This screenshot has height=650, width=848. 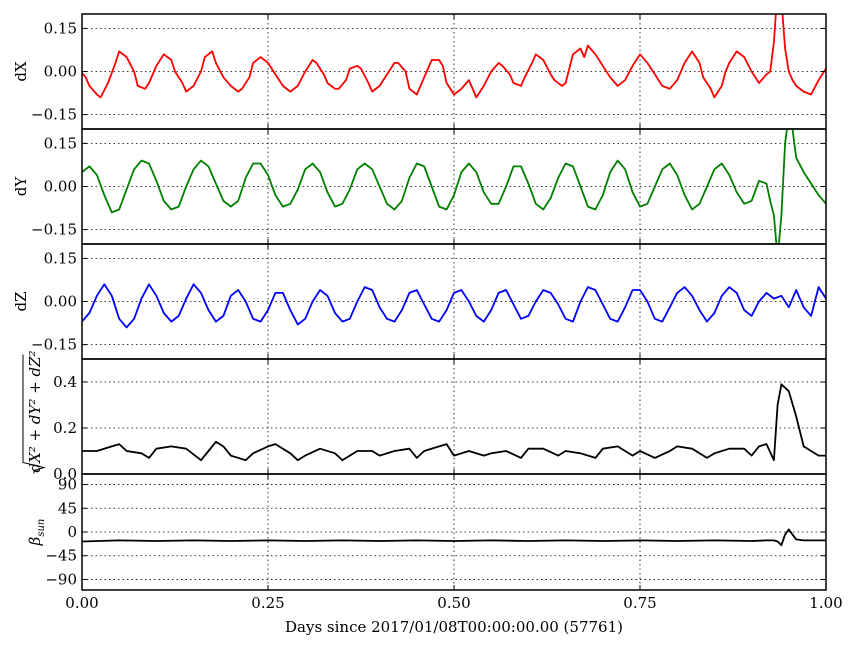 What do you see at coordinates (72, 532) in the screenshot?
I see `beta-sun-ytick-label-2: 0` at bounding box center [72, 532].